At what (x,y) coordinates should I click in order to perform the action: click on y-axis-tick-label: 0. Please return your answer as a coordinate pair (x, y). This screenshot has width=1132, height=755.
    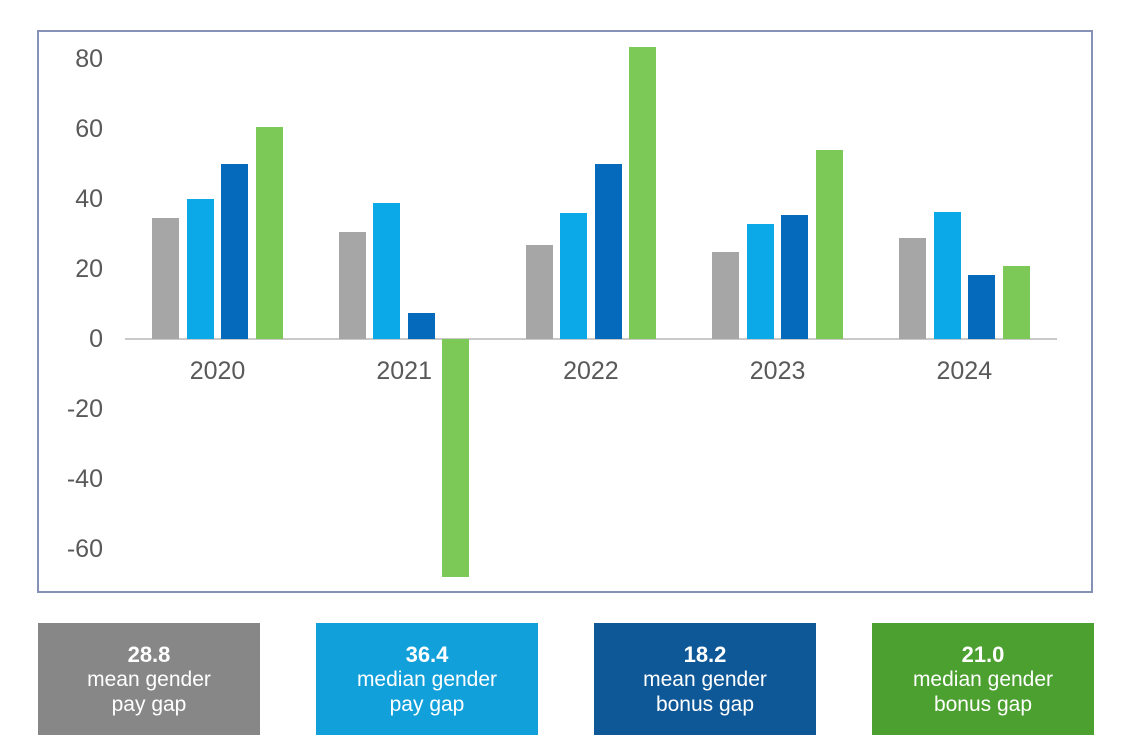
    Looking at the image, I should click on (96, 339).